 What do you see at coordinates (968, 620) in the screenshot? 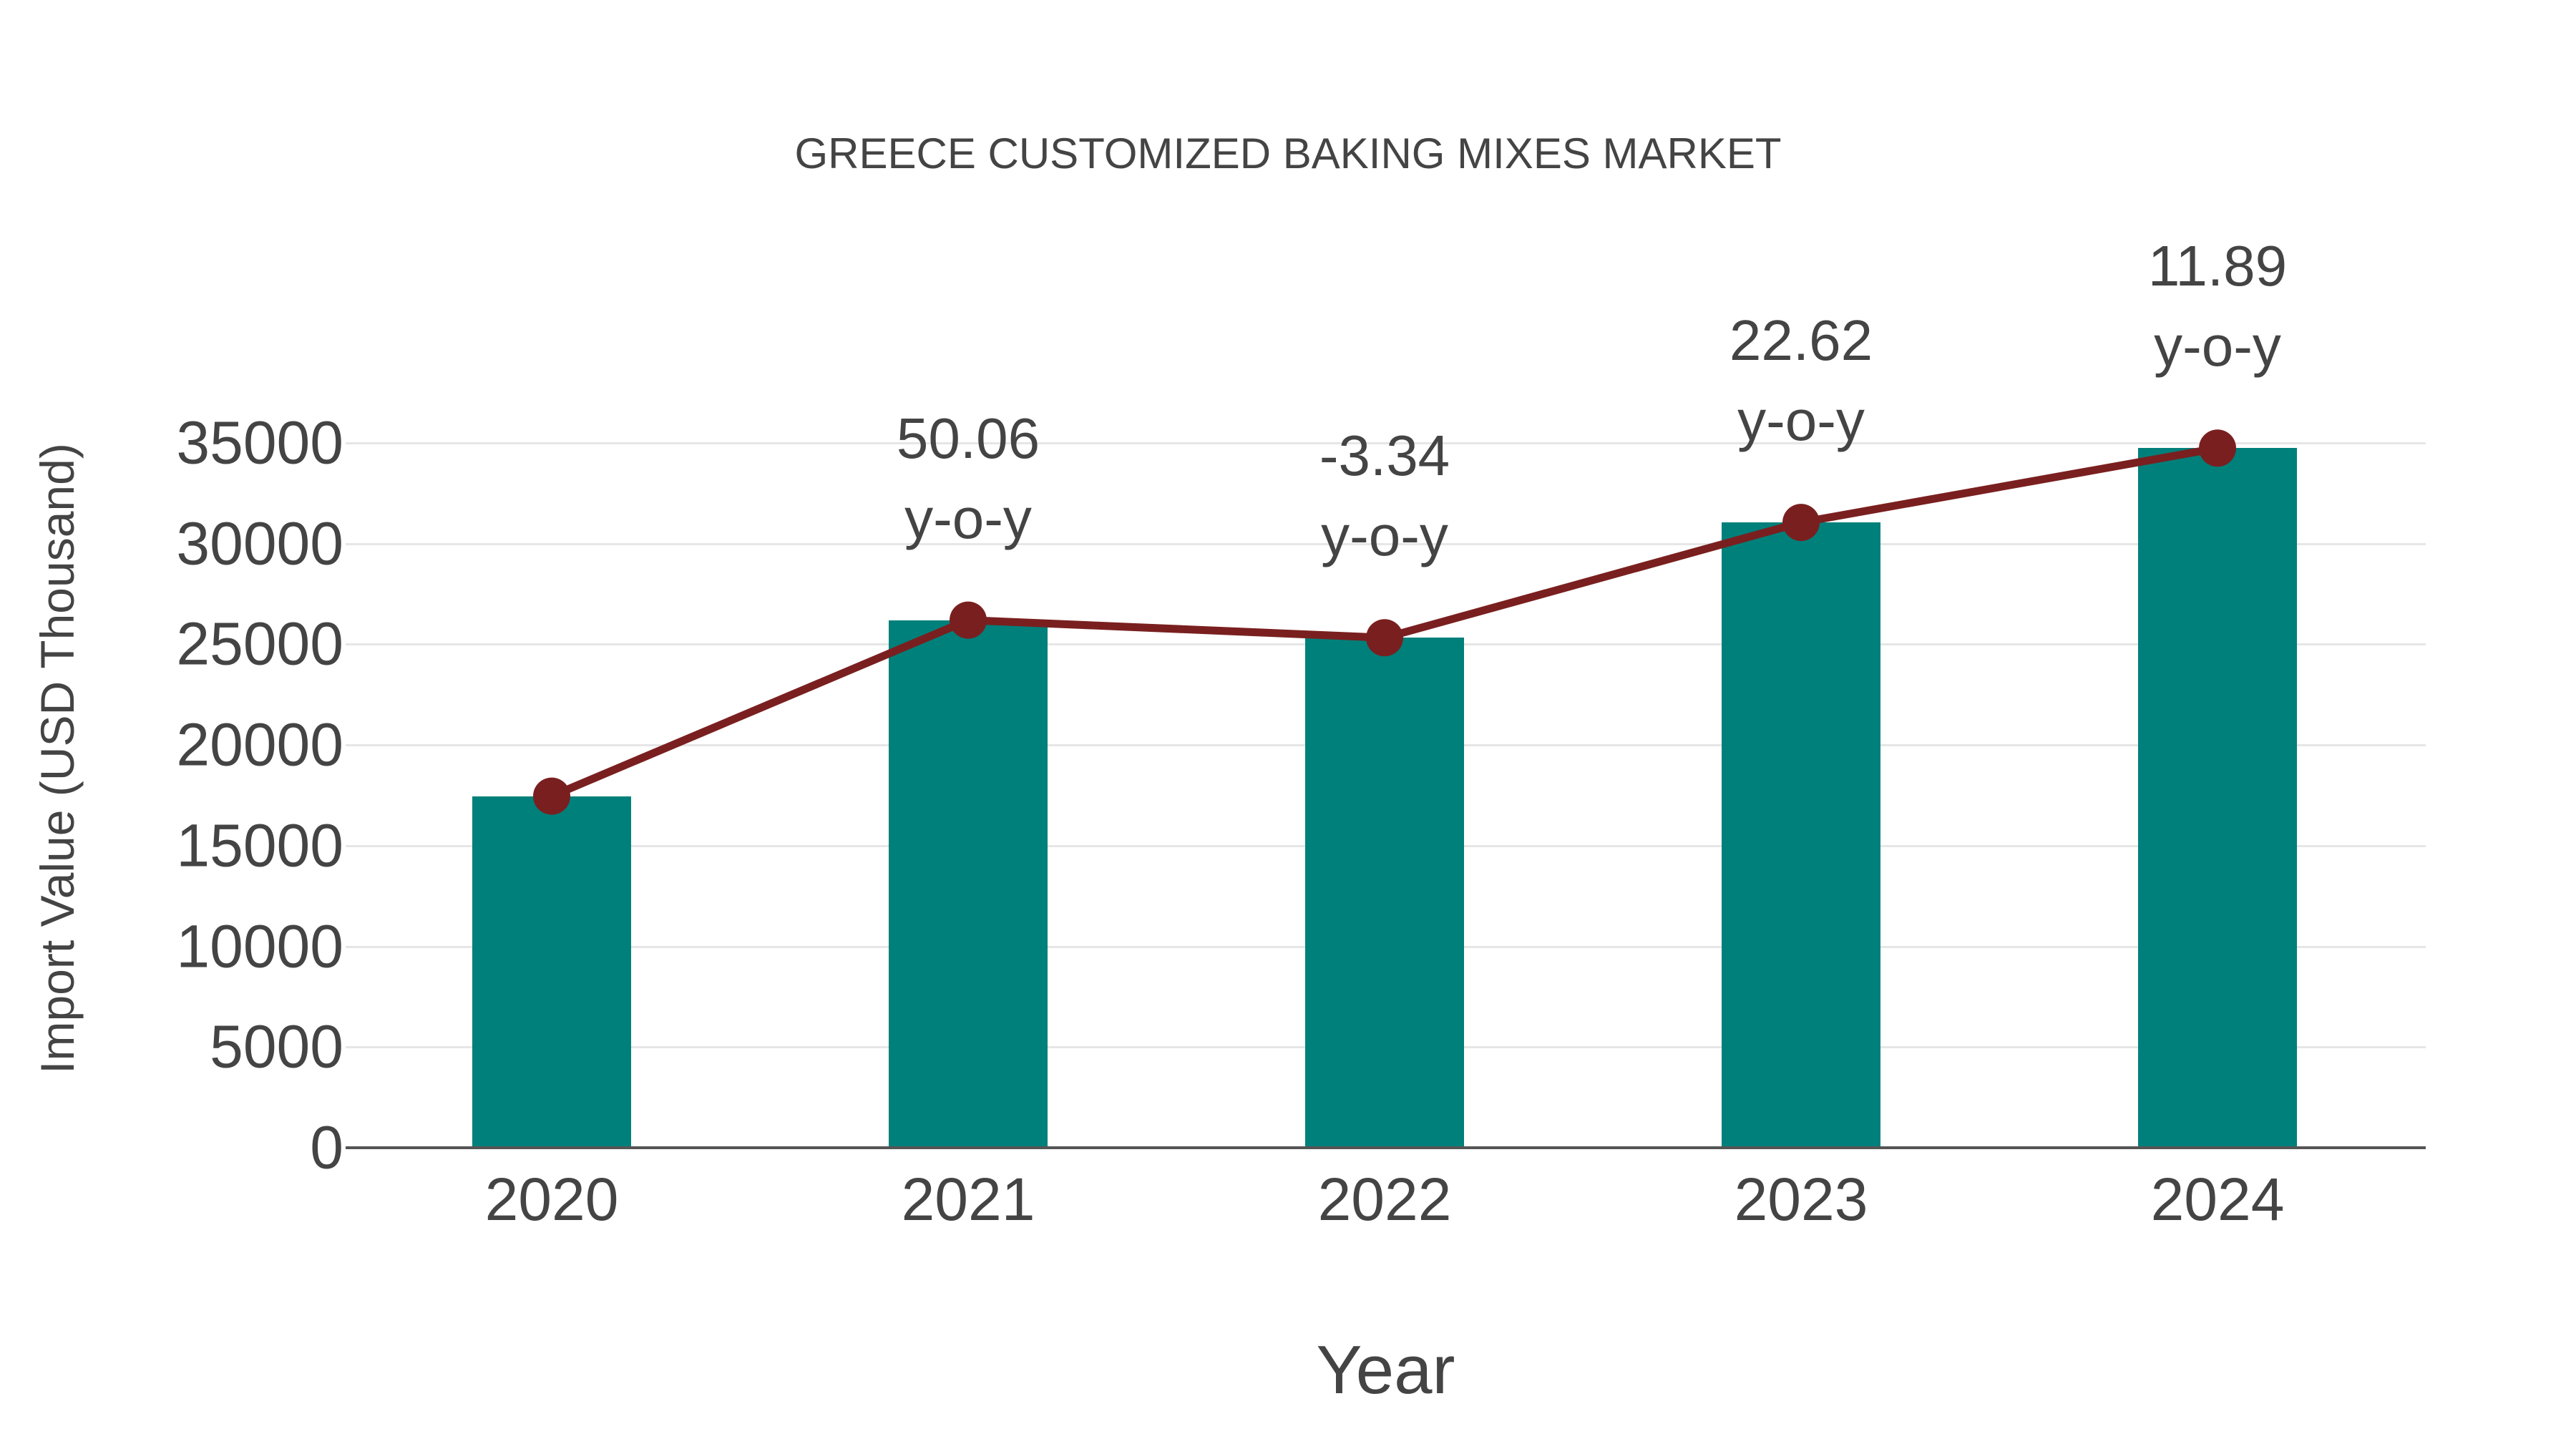
I see `marker-2021` at bounding box center [968, 620].